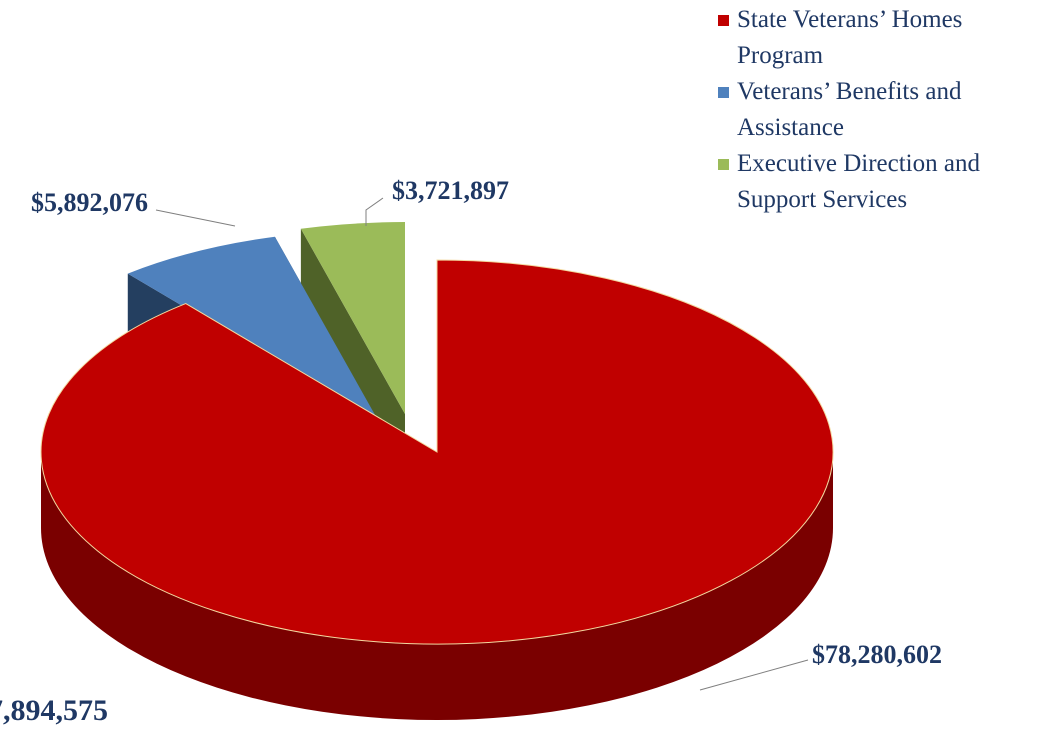 The image size is (1057, 733). What do you see at coordinates (877, 654) in the screenshot?
I see `data-label-0: $78,280,602` at bounding box center [877, 654].